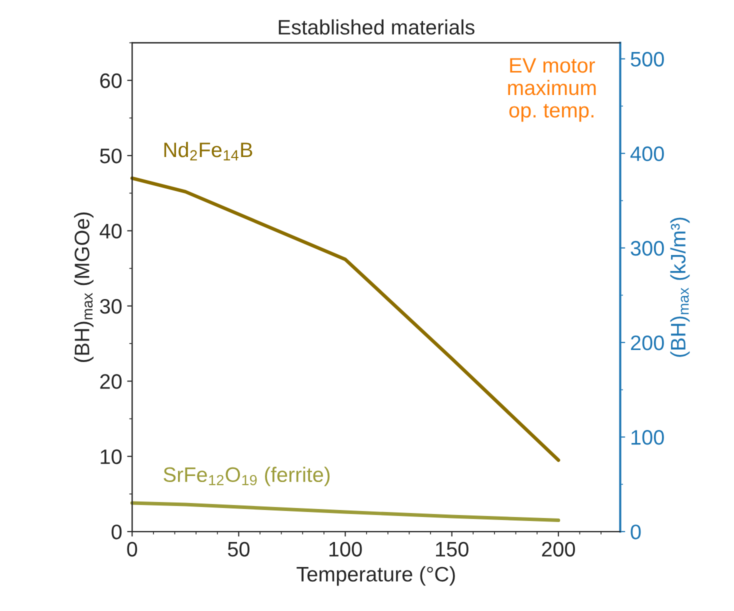 This screenshot has width=734, height=611. Describe the element at coordinates (111, 381) in the screenshot. I see `y-tick-label: 20` at that location.